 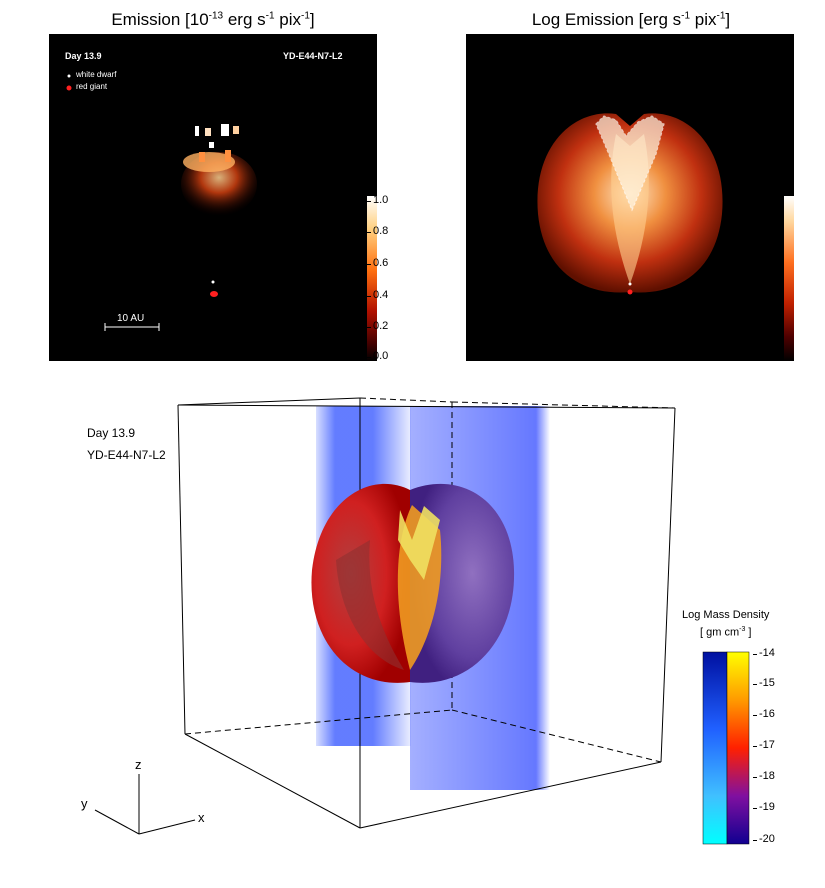 What do you see at coordinates (767, 201) in the screenshot?
I see `right-cbar-tick: -13` at bounding box center [767, 201].